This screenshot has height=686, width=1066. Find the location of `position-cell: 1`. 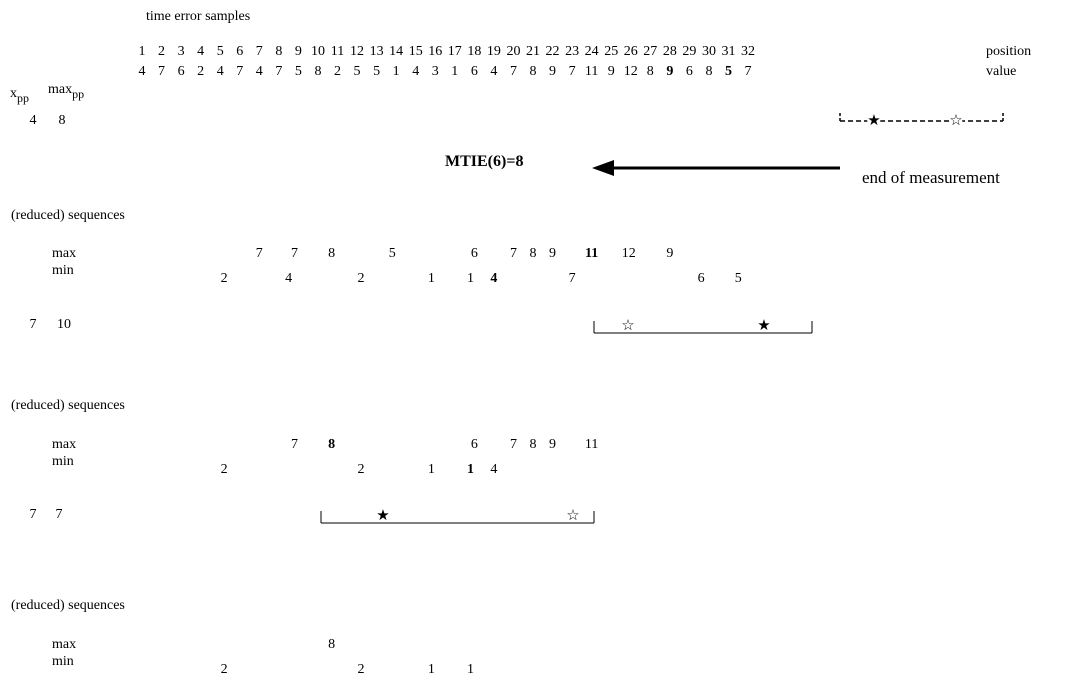

position-cell: 1 is located at coordinates (142, 51).